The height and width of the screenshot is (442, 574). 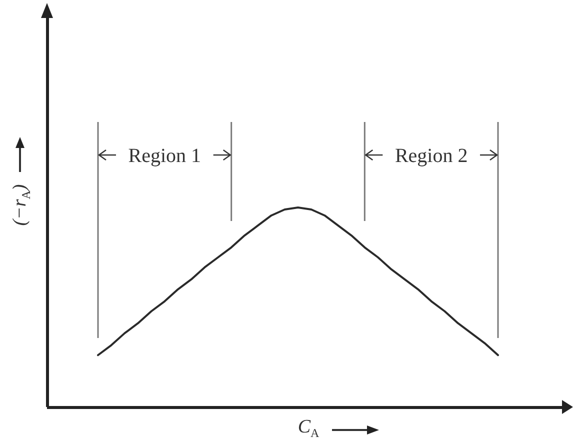 I want to click on text: Region 2, so click(x=431, y=156).